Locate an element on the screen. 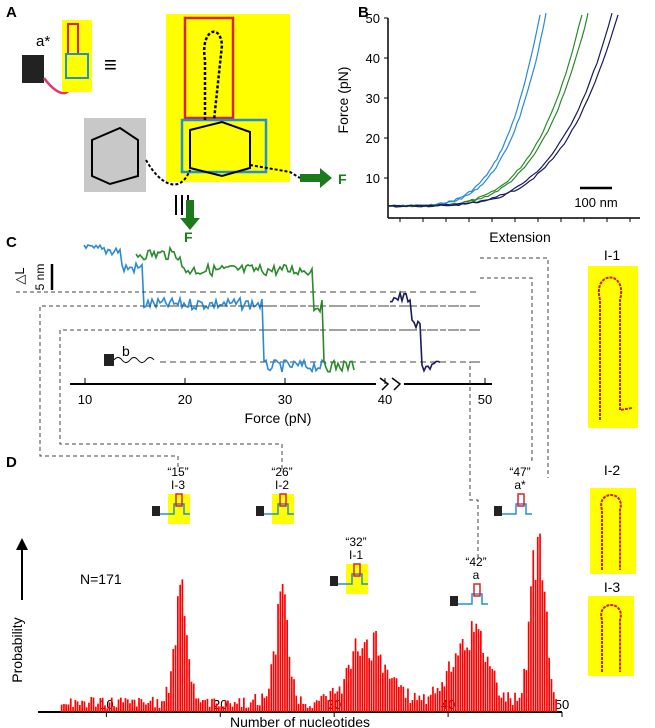  force-label-right: F is located at coordinates (342, 179).